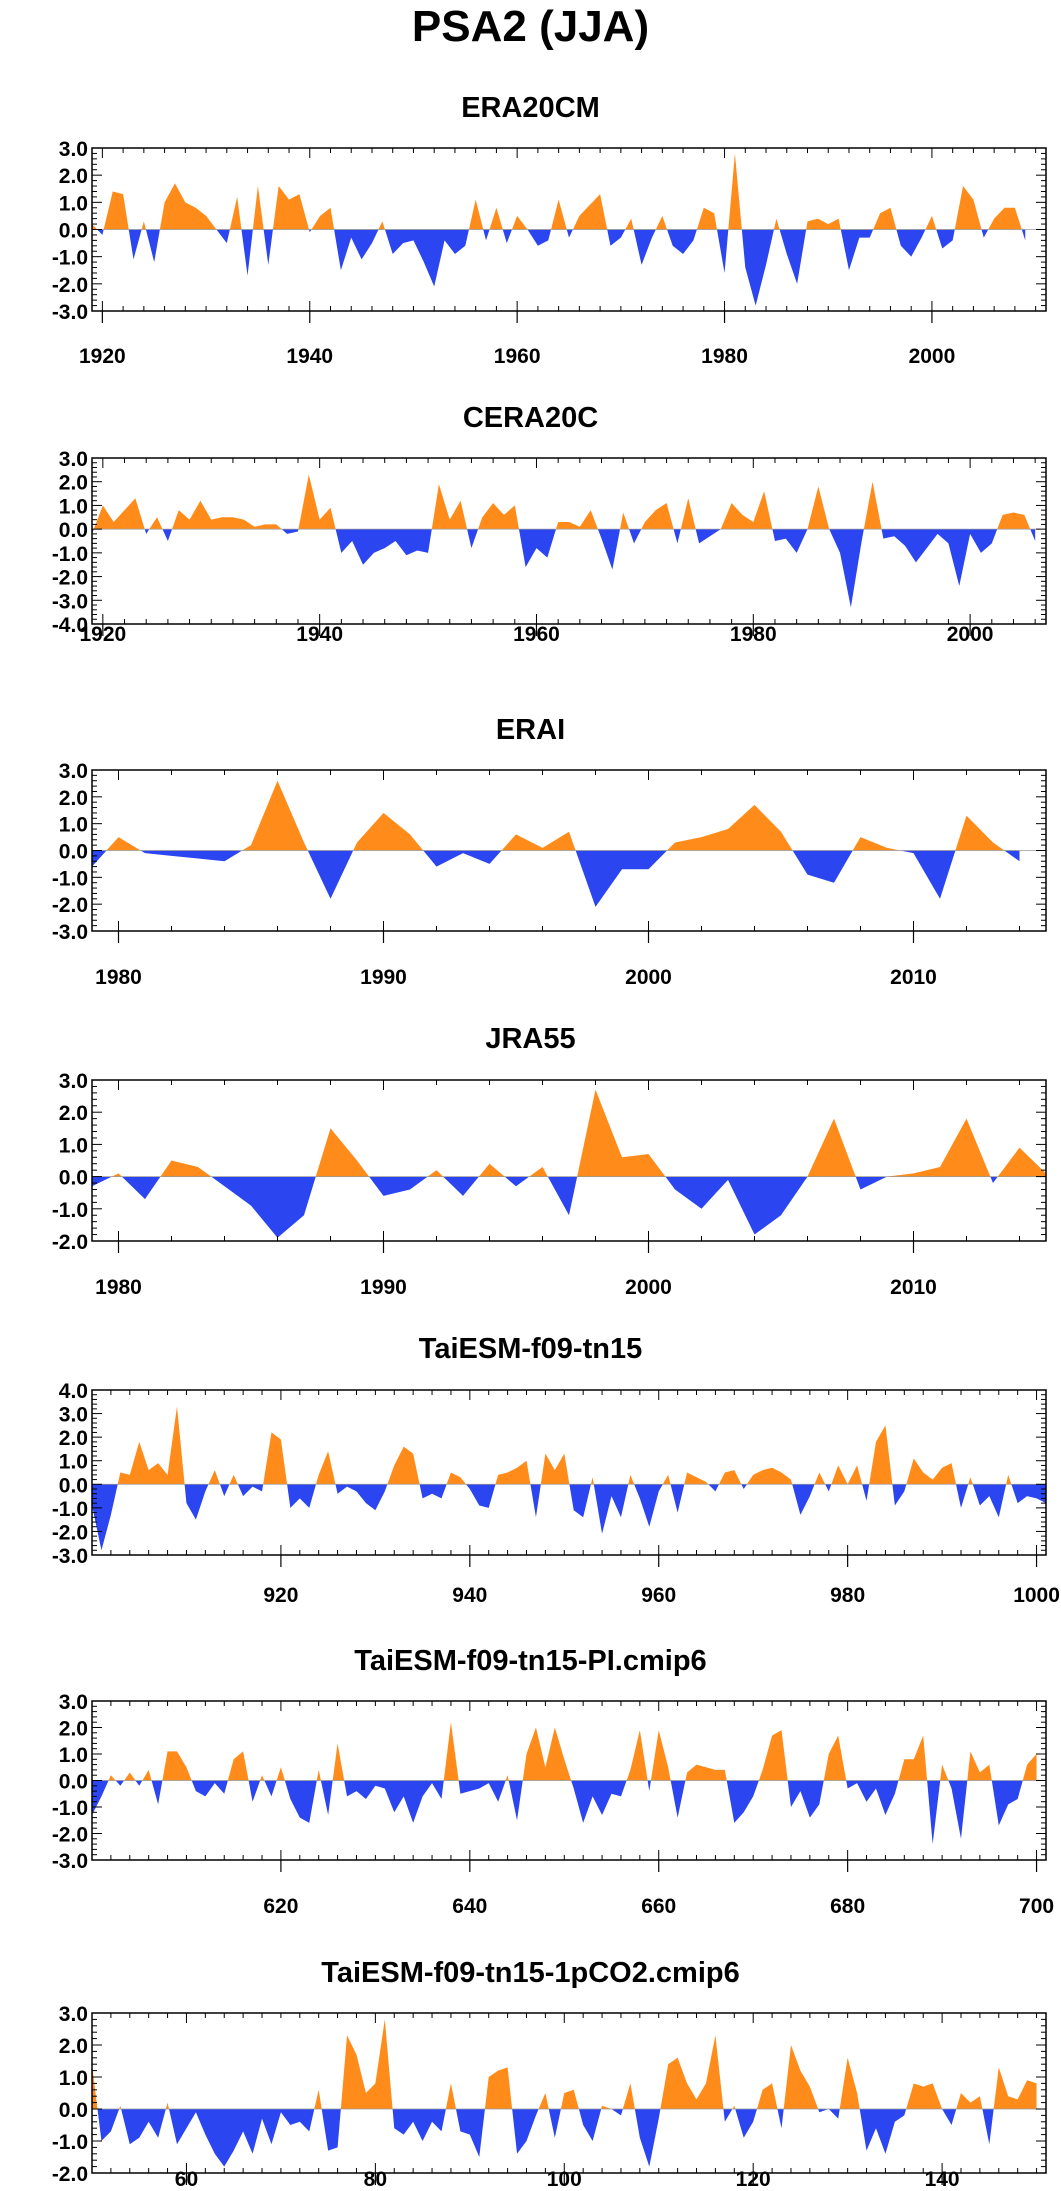 Image resolution: width=1061 pixels, height=2191 pixels. Describe the element at coordinates (530, 418) in the screenshot. I see `panel-title: CERA20C` at that location.